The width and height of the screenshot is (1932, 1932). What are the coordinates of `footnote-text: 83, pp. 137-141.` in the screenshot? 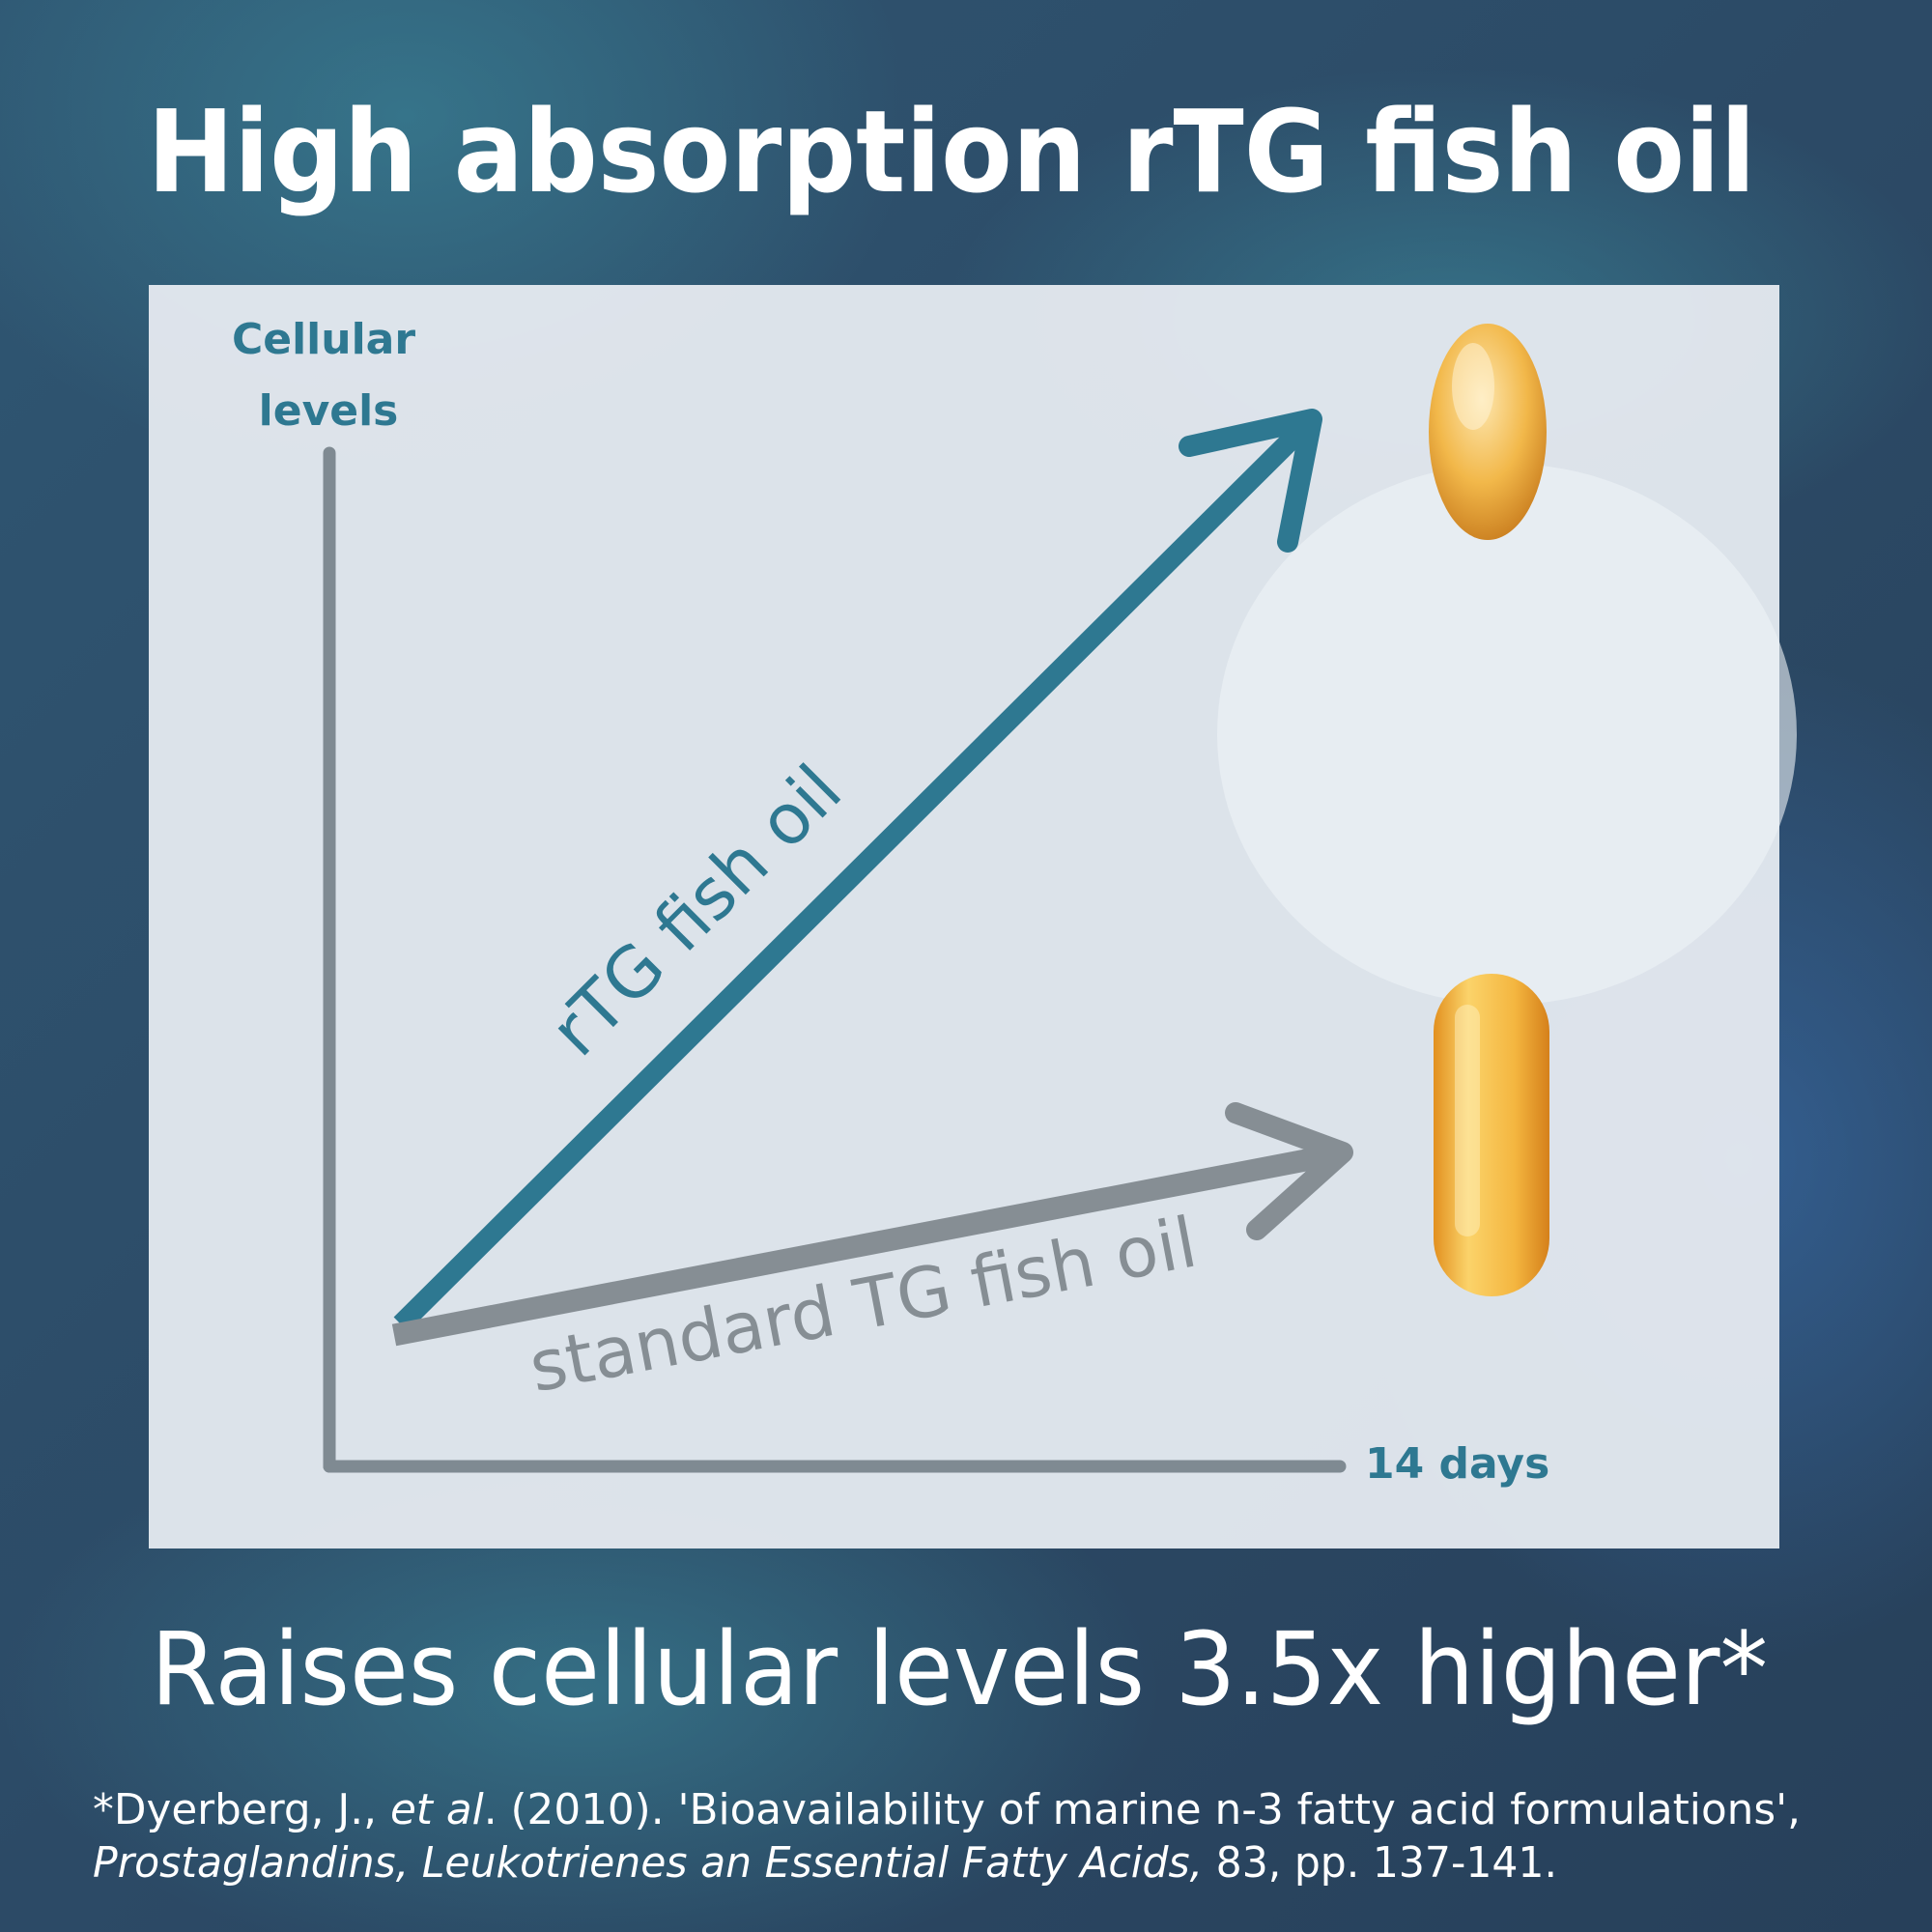 It's located at (1380, 1863).